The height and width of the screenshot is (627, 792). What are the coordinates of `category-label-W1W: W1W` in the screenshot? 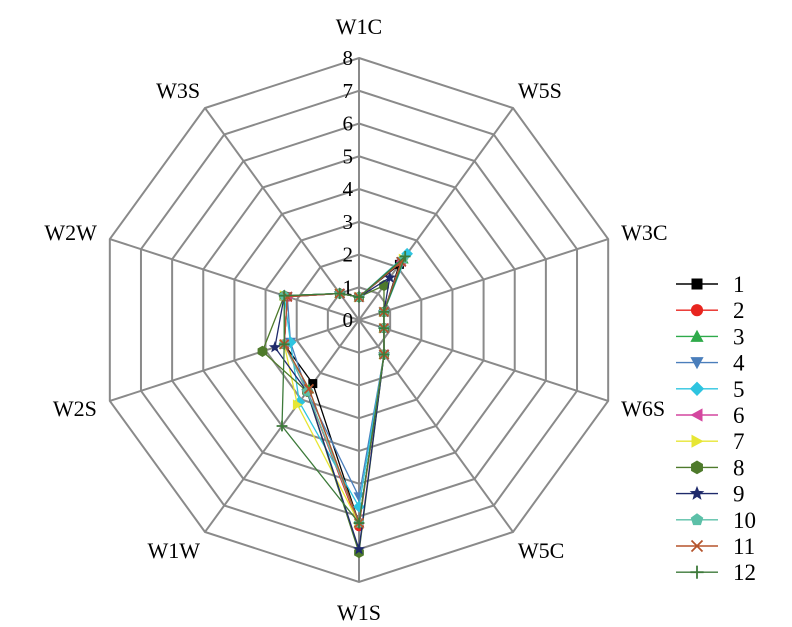 It's located at (174, 550).